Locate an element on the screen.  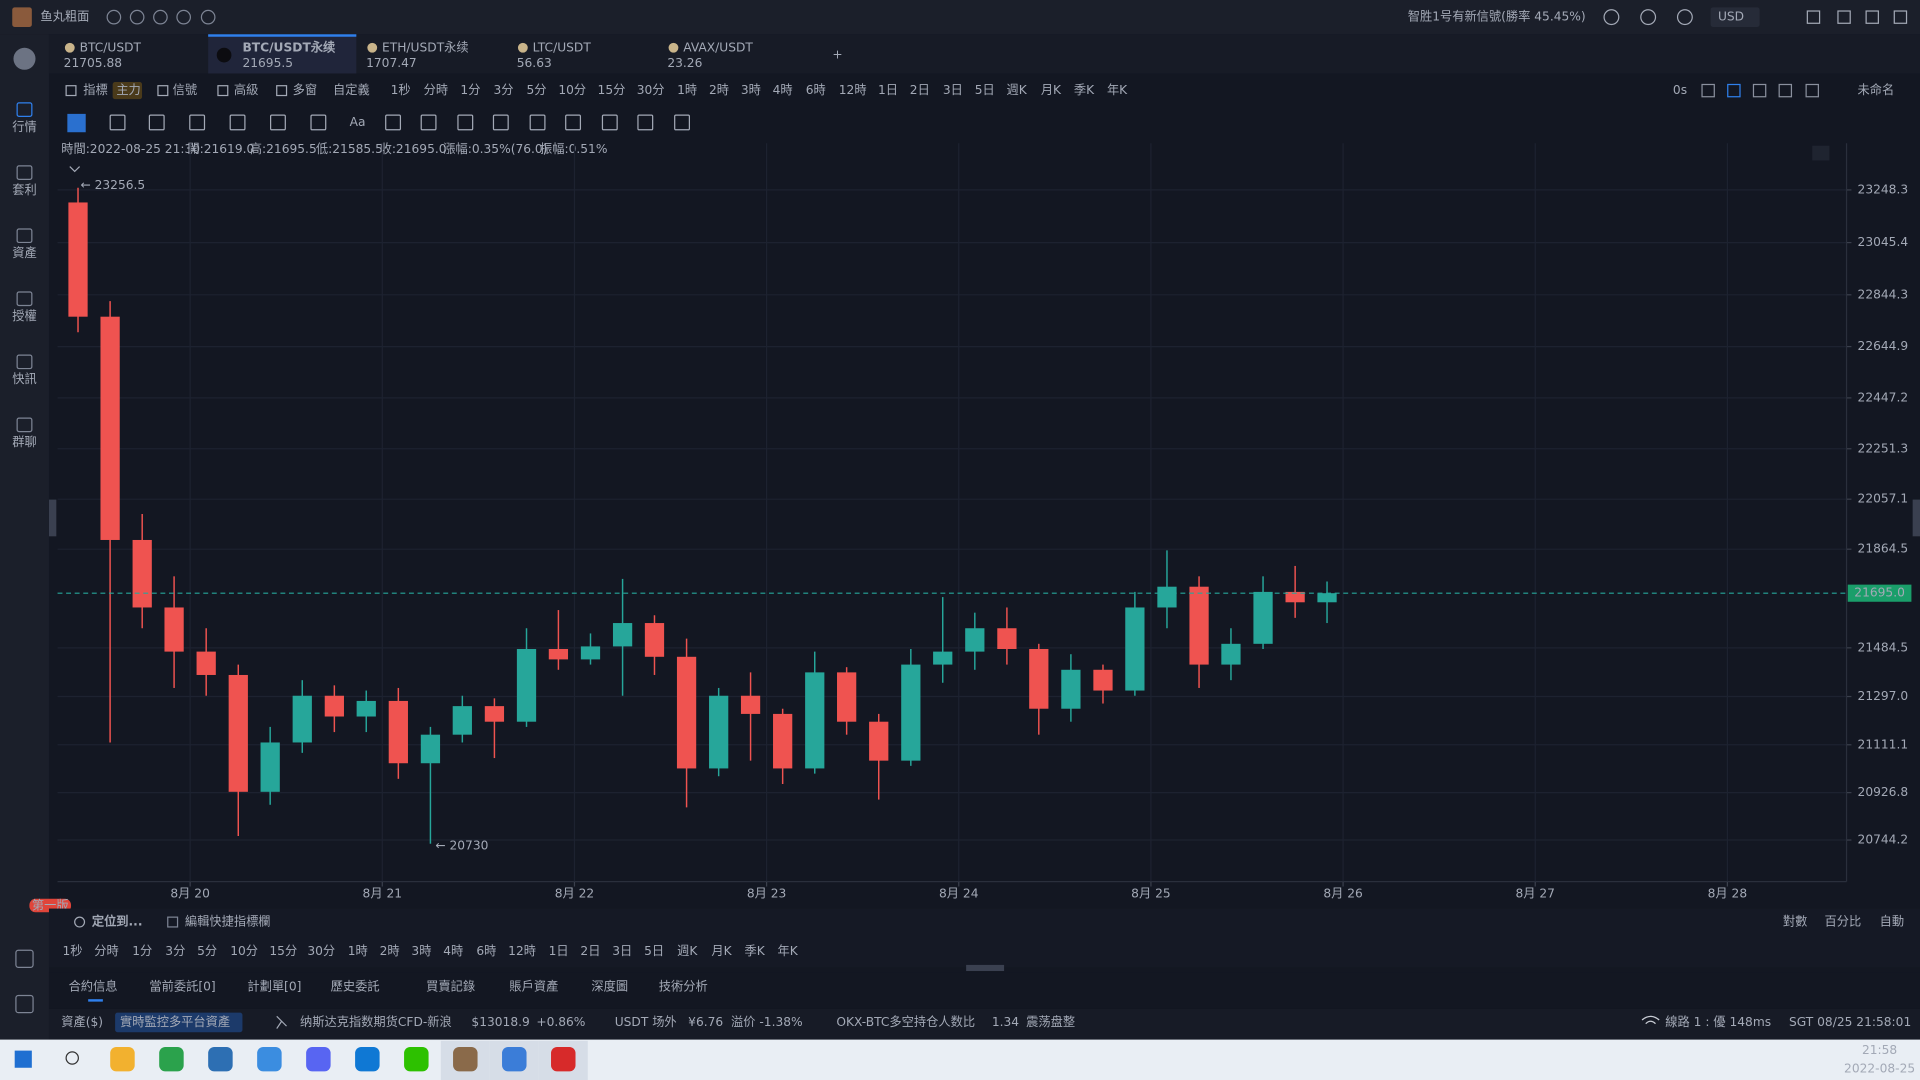
edit-indicators: 編輯快捷指標欄 is located at coordinates (228, 921).